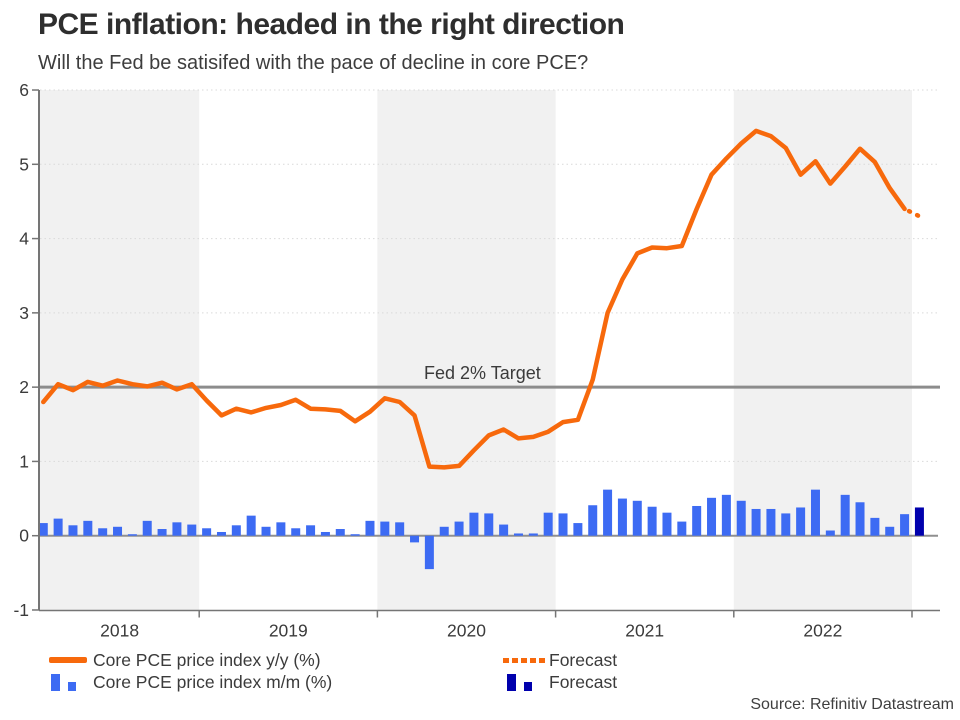 The width and height of the screenshot is (960, 720). What do you see at coordinates (21, 610) in the screenshot?
I see `svg-text: -1` at bounding box center [21, 610].